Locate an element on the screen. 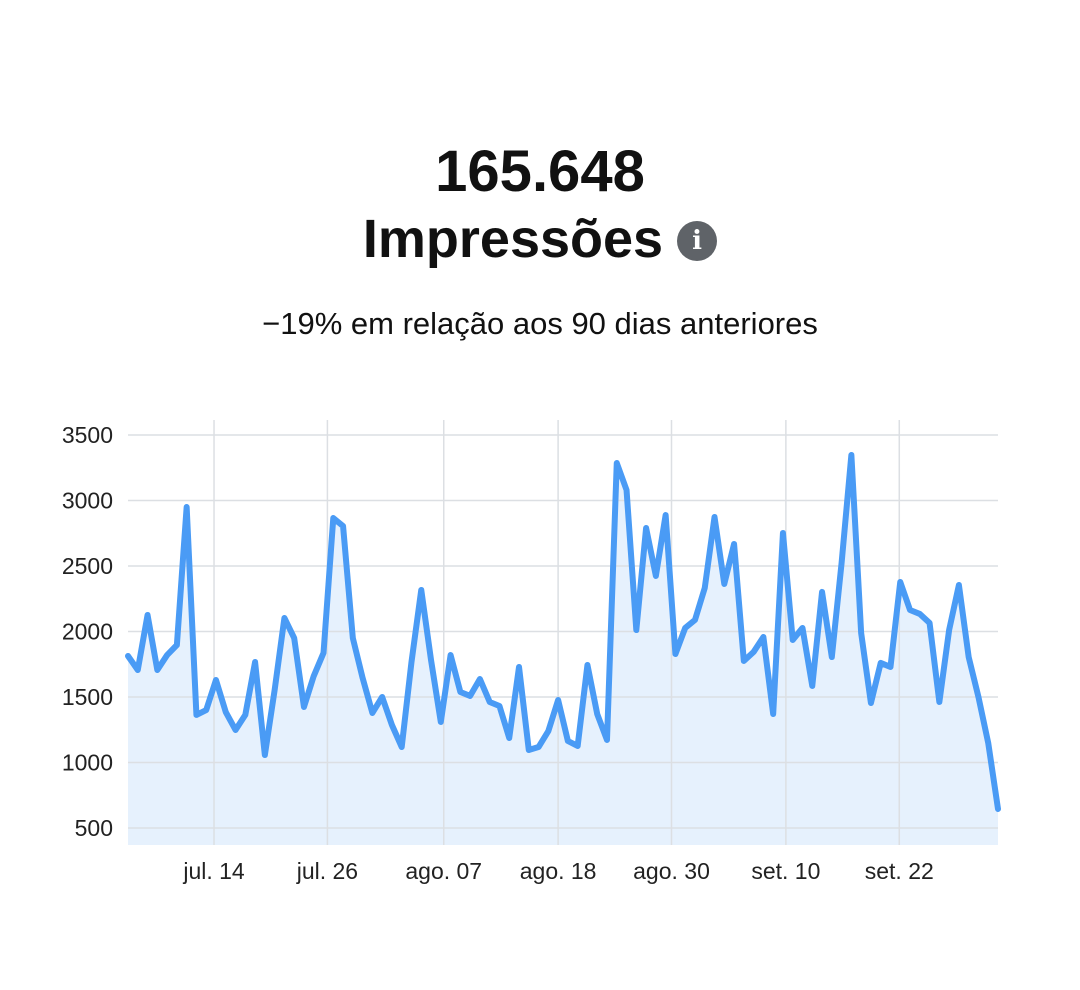  x-tick-label: ago. 18 is located at coordinates (558, 871).